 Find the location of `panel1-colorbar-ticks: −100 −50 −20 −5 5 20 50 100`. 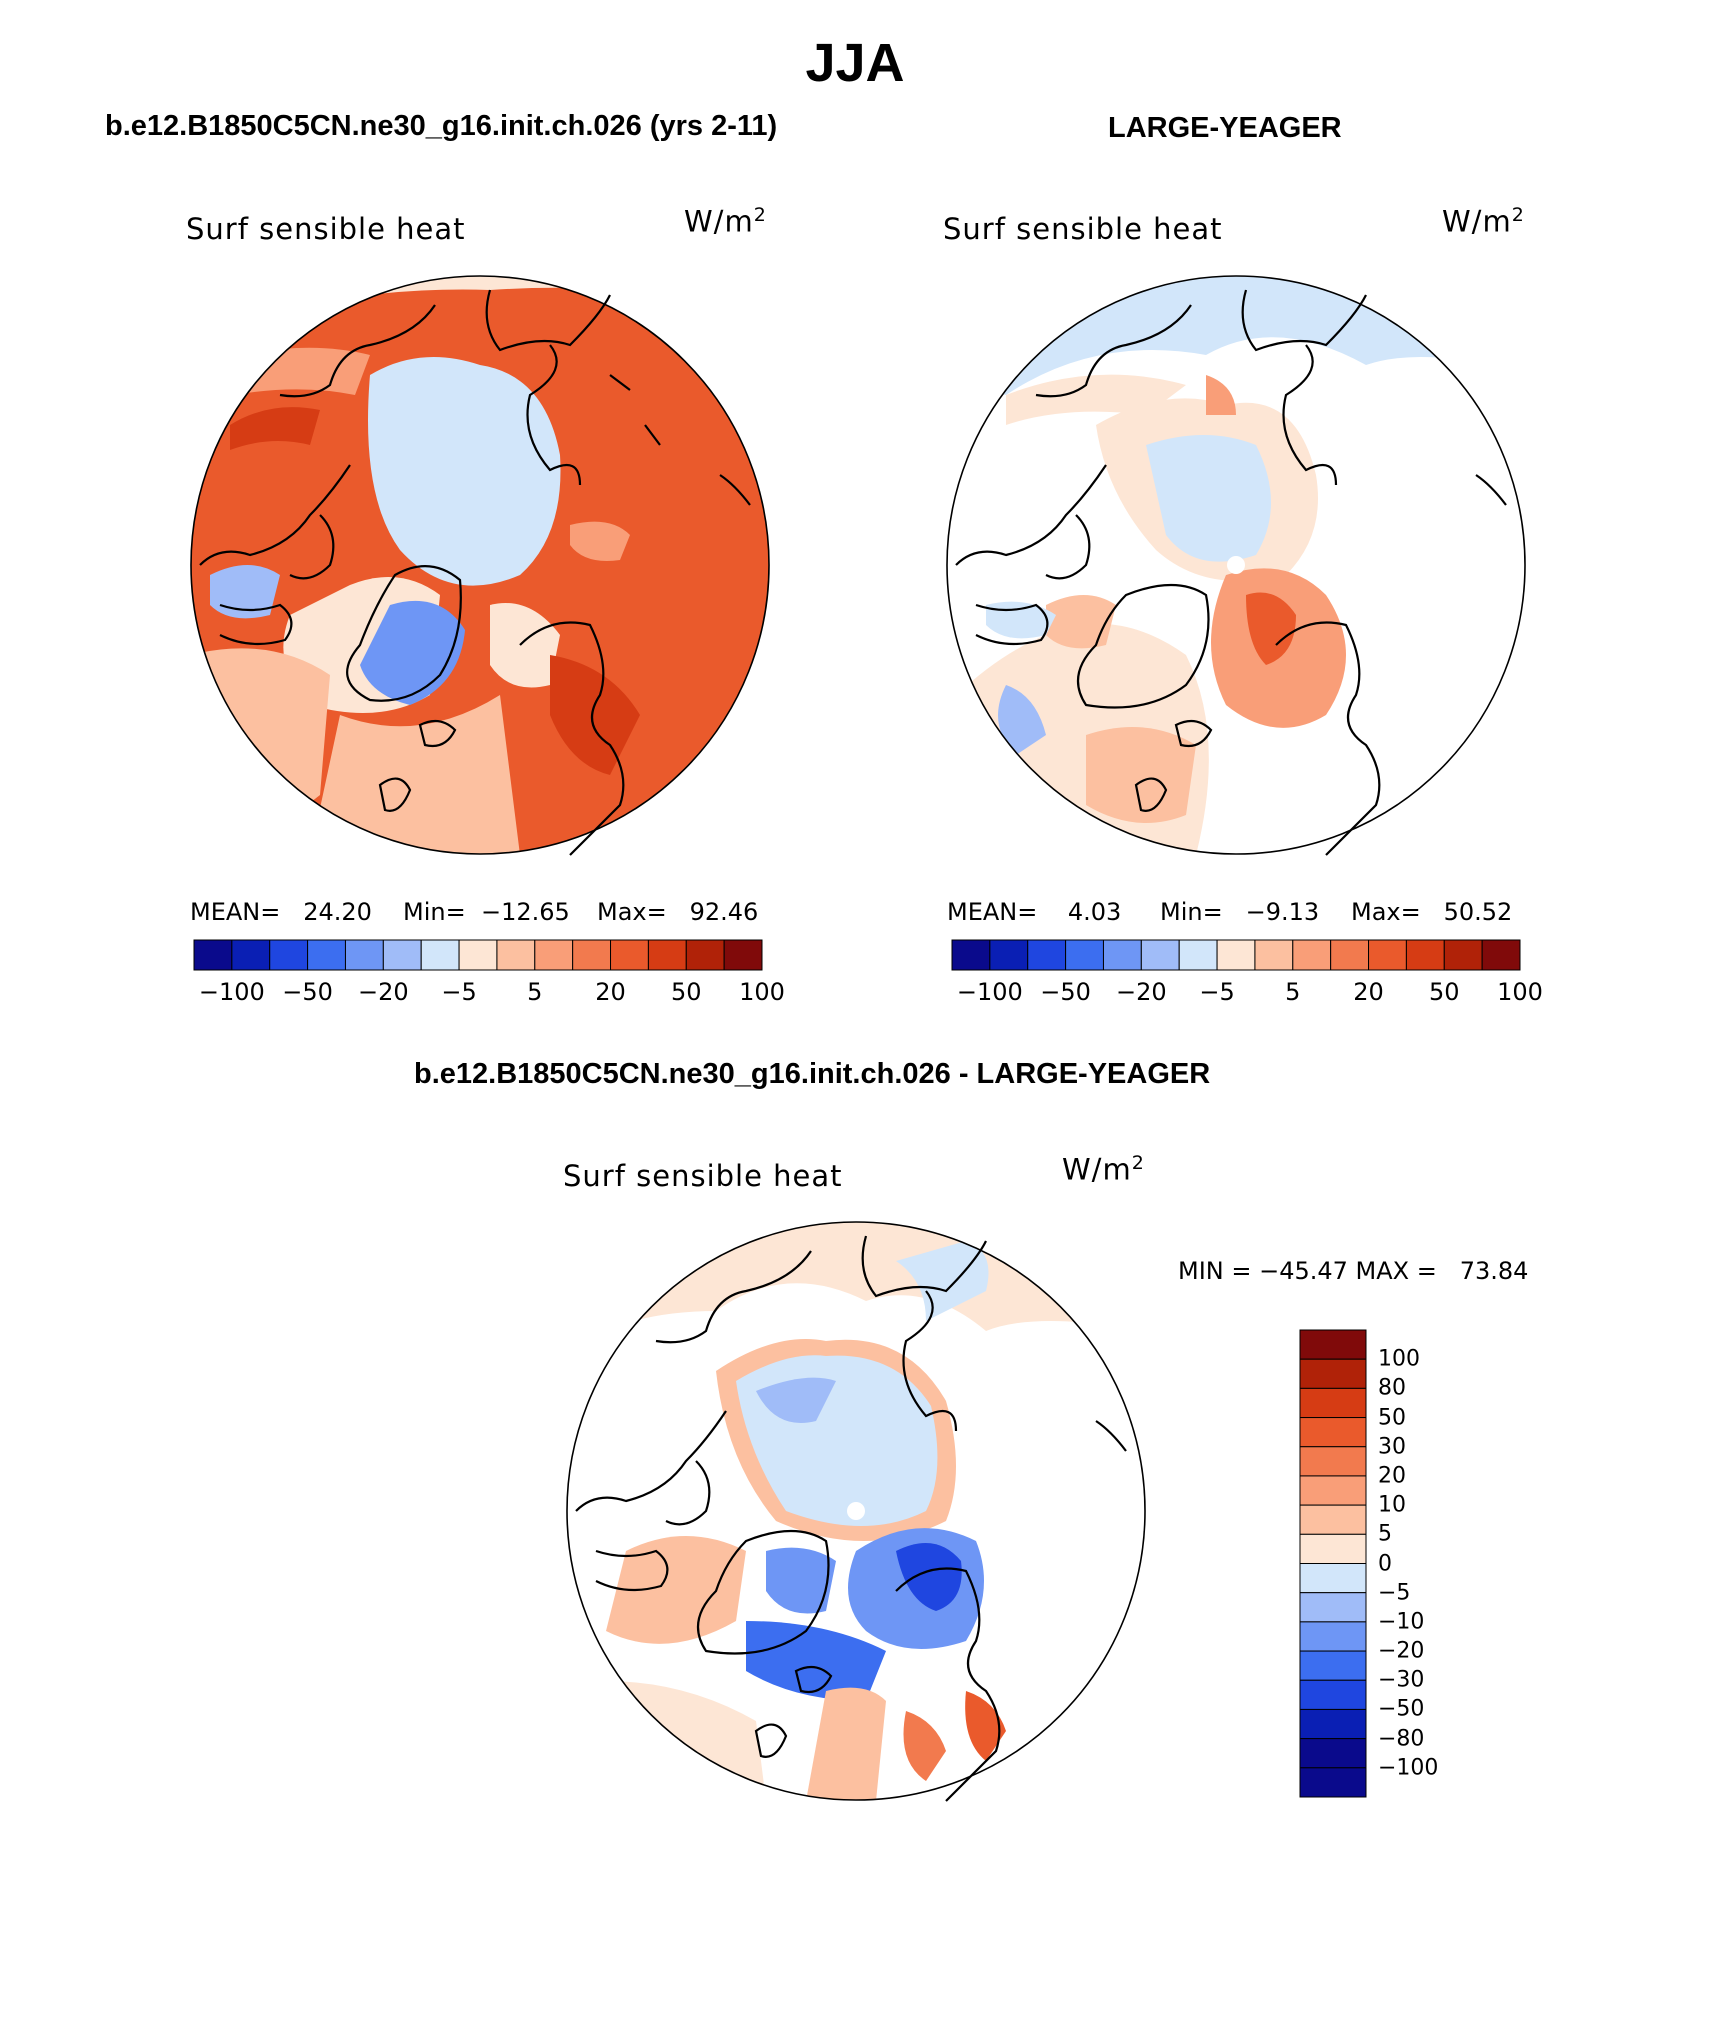

panel1-colorbar-ticks: −100 −50 −20 −5 5 20 50 100 is located at coordinates (489, 993).